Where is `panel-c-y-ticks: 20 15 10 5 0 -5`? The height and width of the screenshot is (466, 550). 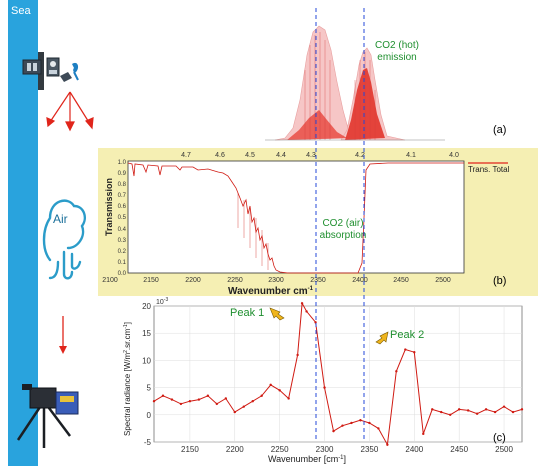 panel-c-y-ticks: 20 15 10 5 0 -5 is located at coordinates (146, 374).